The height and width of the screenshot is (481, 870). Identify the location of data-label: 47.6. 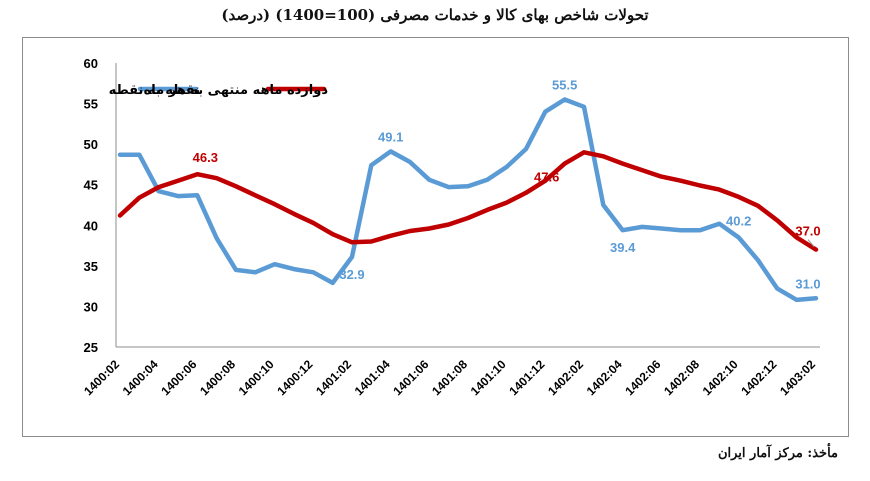
(546, 177).